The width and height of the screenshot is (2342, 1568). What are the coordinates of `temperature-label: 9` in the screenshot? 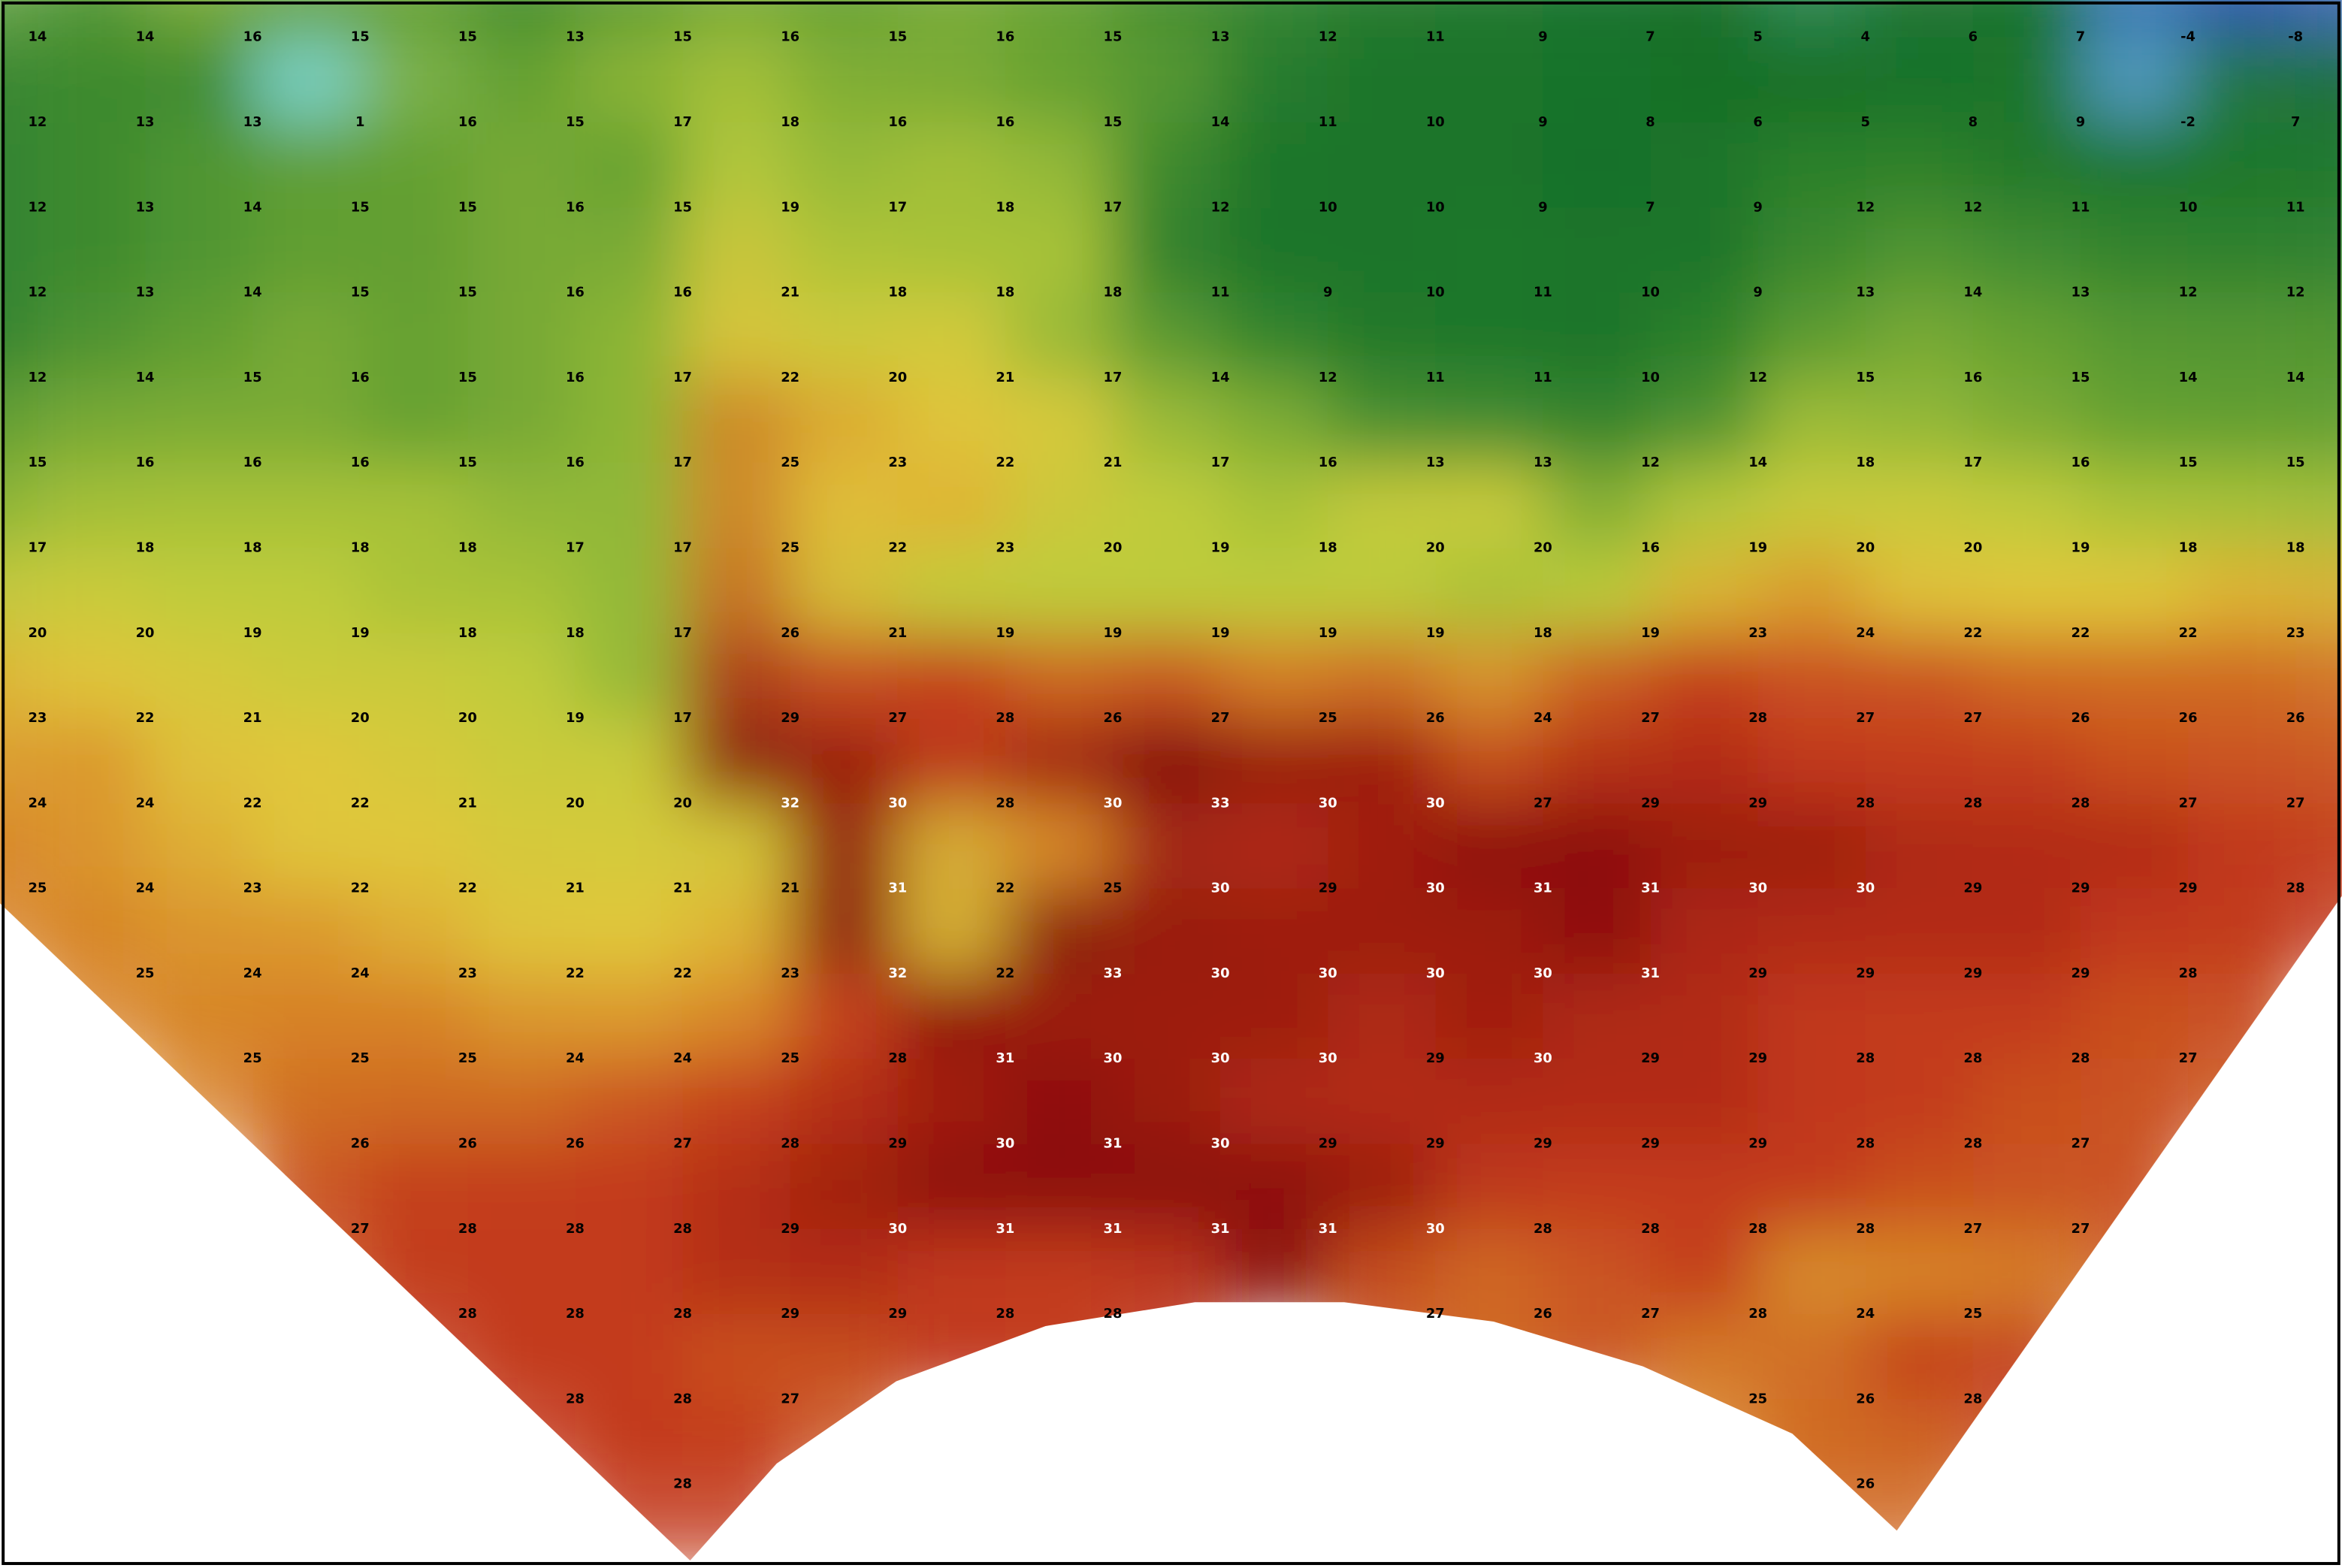 It's located at (1542, 37).